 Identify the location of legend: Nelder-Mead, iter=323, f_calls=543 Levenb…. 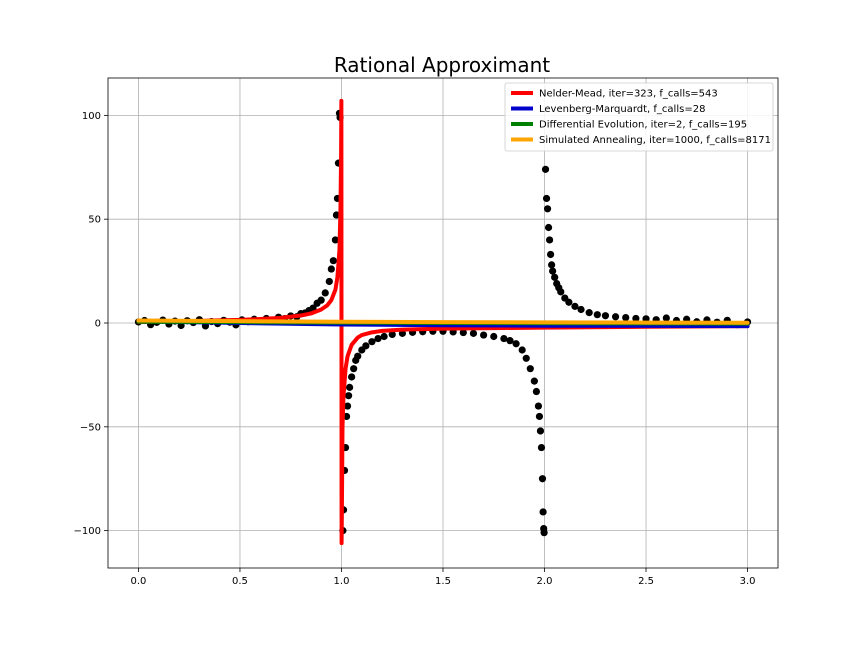
(639, 117).